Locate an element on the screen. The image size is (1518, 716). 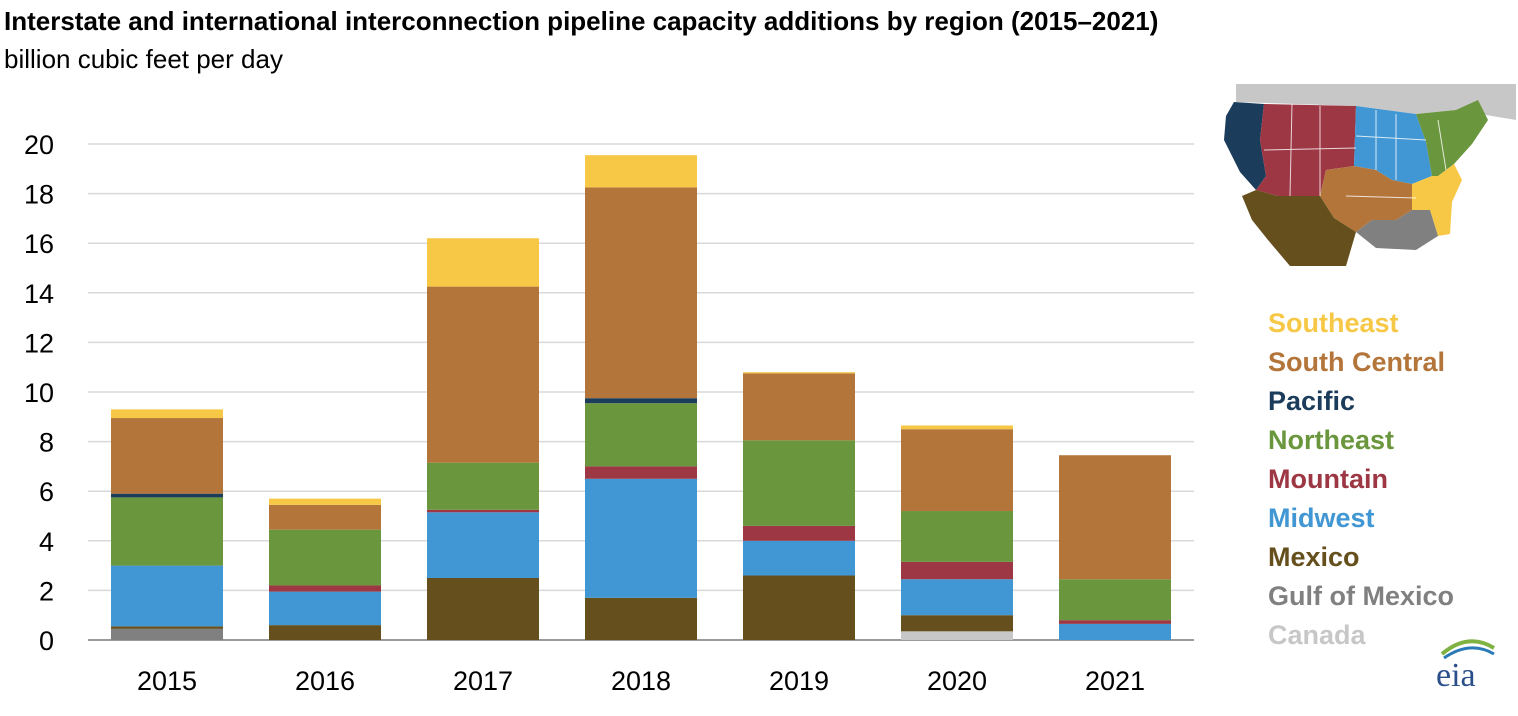
bar-segment-northeast-2015 is located at coordinates (167, 531).